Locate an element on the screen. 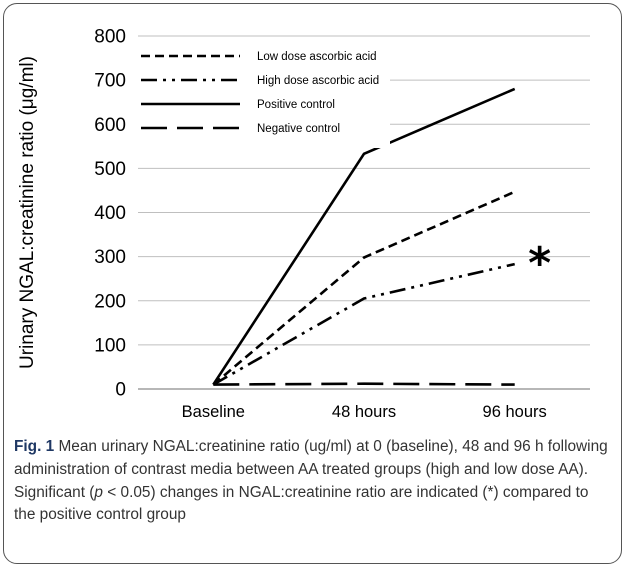 The height and width of the screenshot is (569, 627). y-axis-label: Urinary NGAL:creatinine ratio (μg/ml) is located at coordinates (27, 212).